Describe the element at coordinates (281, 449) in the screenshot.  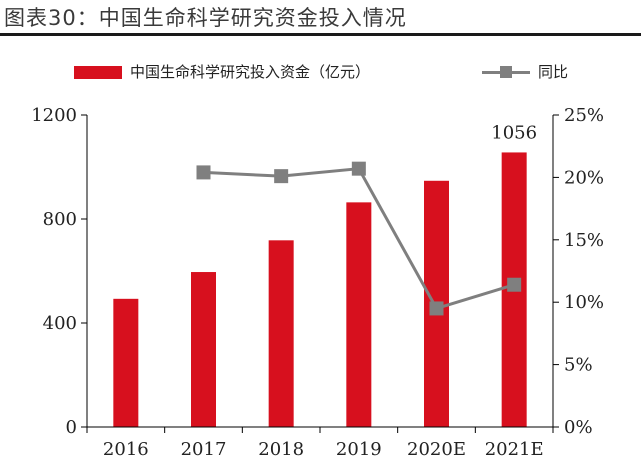
I see `x-tick-label-2018: 2018` at that location.